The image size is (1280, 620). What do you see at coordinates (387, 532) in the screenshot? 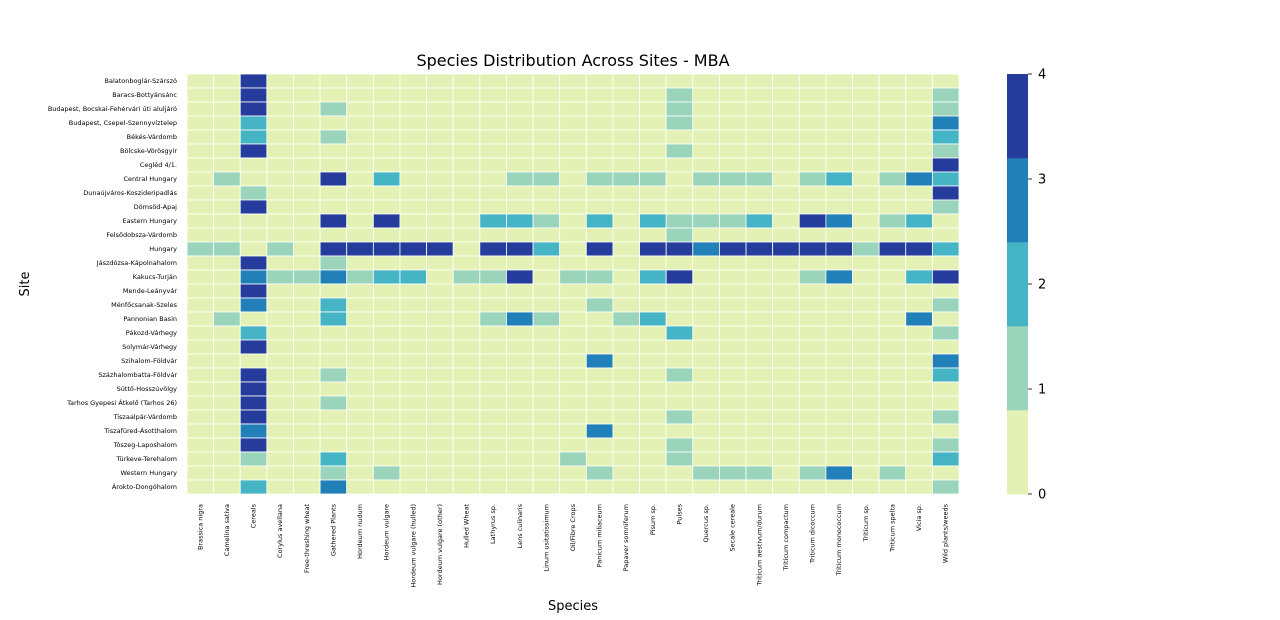
I see `species-tick-label: Hordeum vulgare` at bounding box center [387, 532].